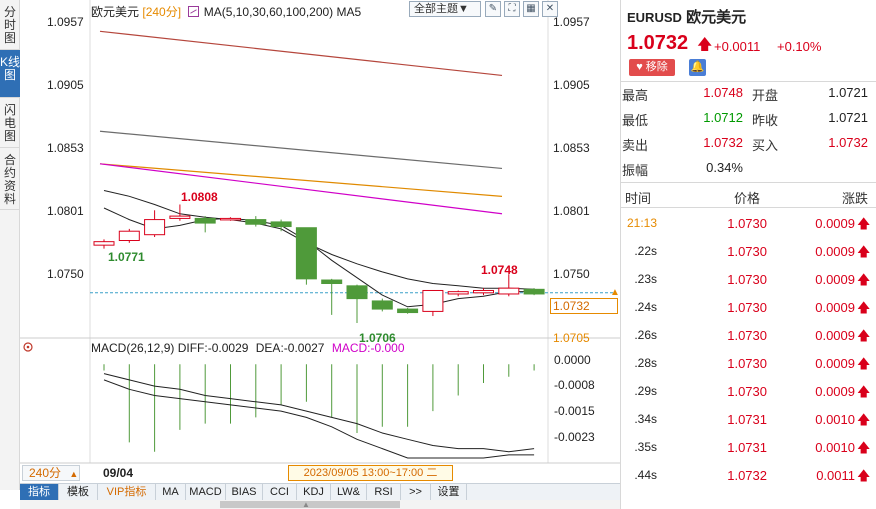 The image size is (876, 509). What do you see at coordinates (641, 223) in the screenshot?
I see `tick-time: 21:13` at bounding box center [641, 223].